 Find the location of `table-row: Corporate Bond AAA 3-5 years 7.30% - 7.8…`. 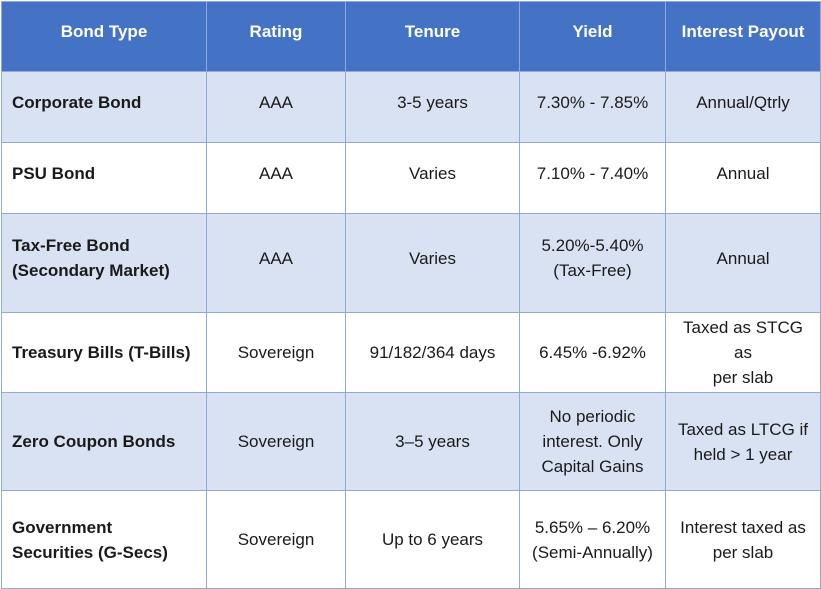

table-row: Corporate Bond AAA 3-5 years 7.30% - 7.8… is located at coordinates (411, 107).